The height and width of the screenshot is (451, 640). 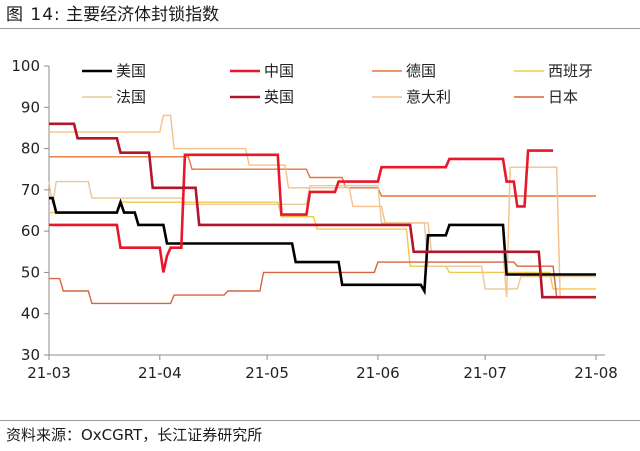 What do you see at coordinates (421, 71) in the screenshot?
I see `legend-label: 德国` at bounding box center [421, 71].